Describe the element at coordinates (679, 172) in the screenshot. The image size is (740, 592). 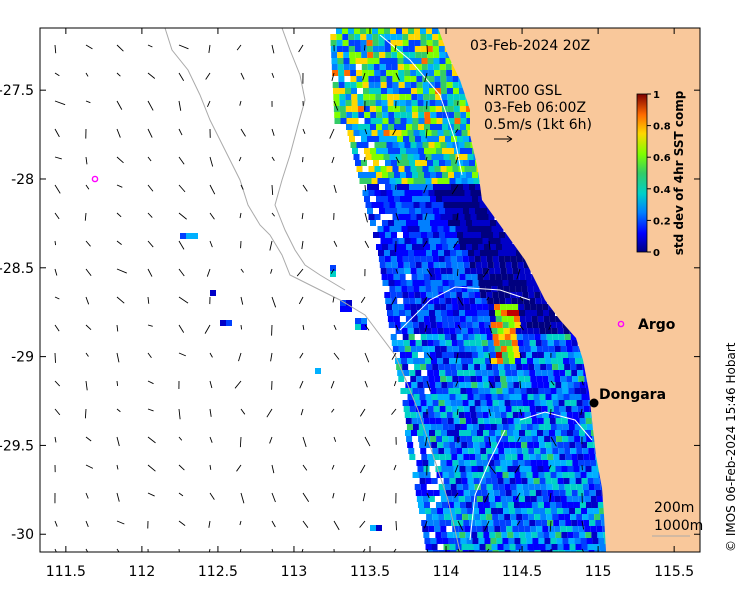
I see `colorbar-title: std dev of 4hr SST comp` at that location.